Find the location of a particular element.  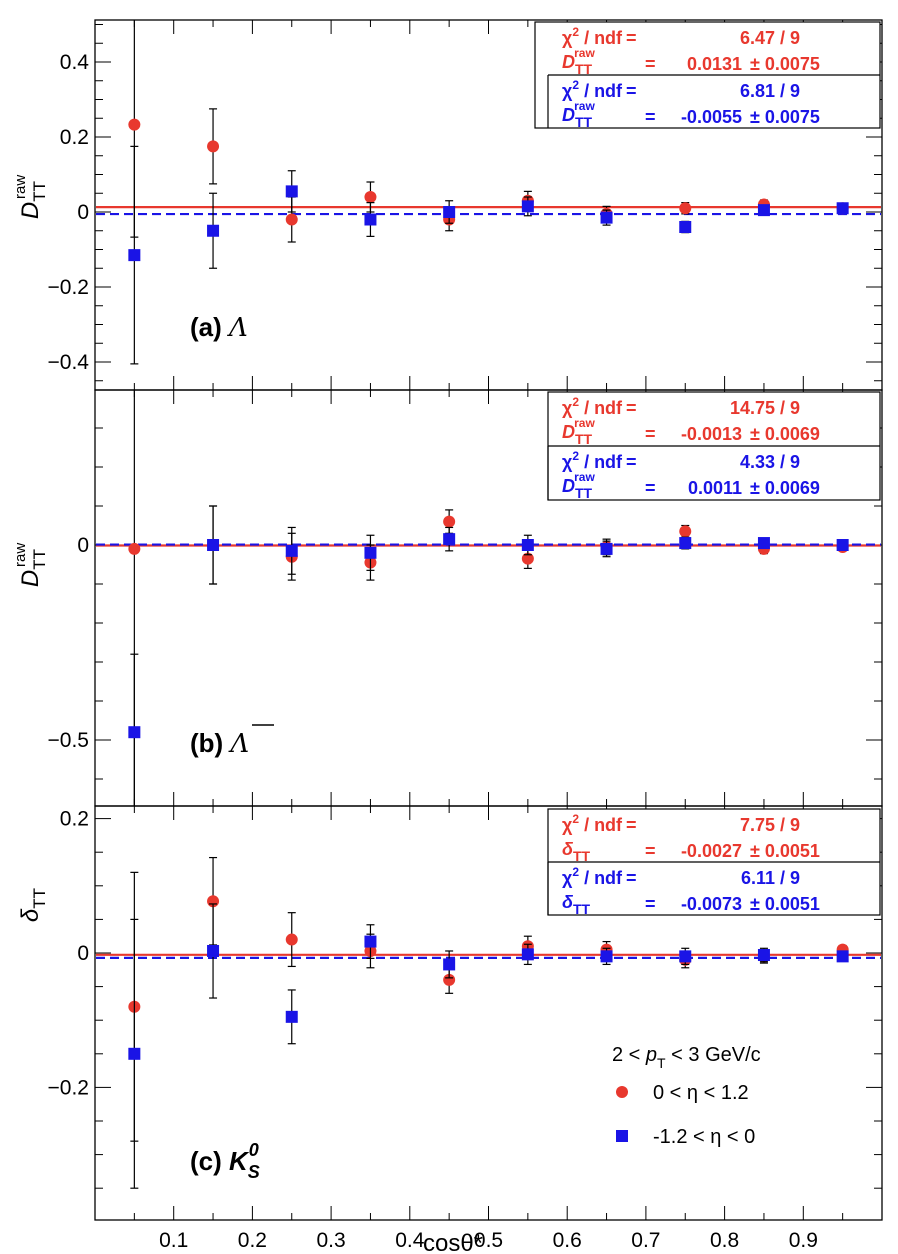

legend-marker-blue is located at coordinates (622, 1136).